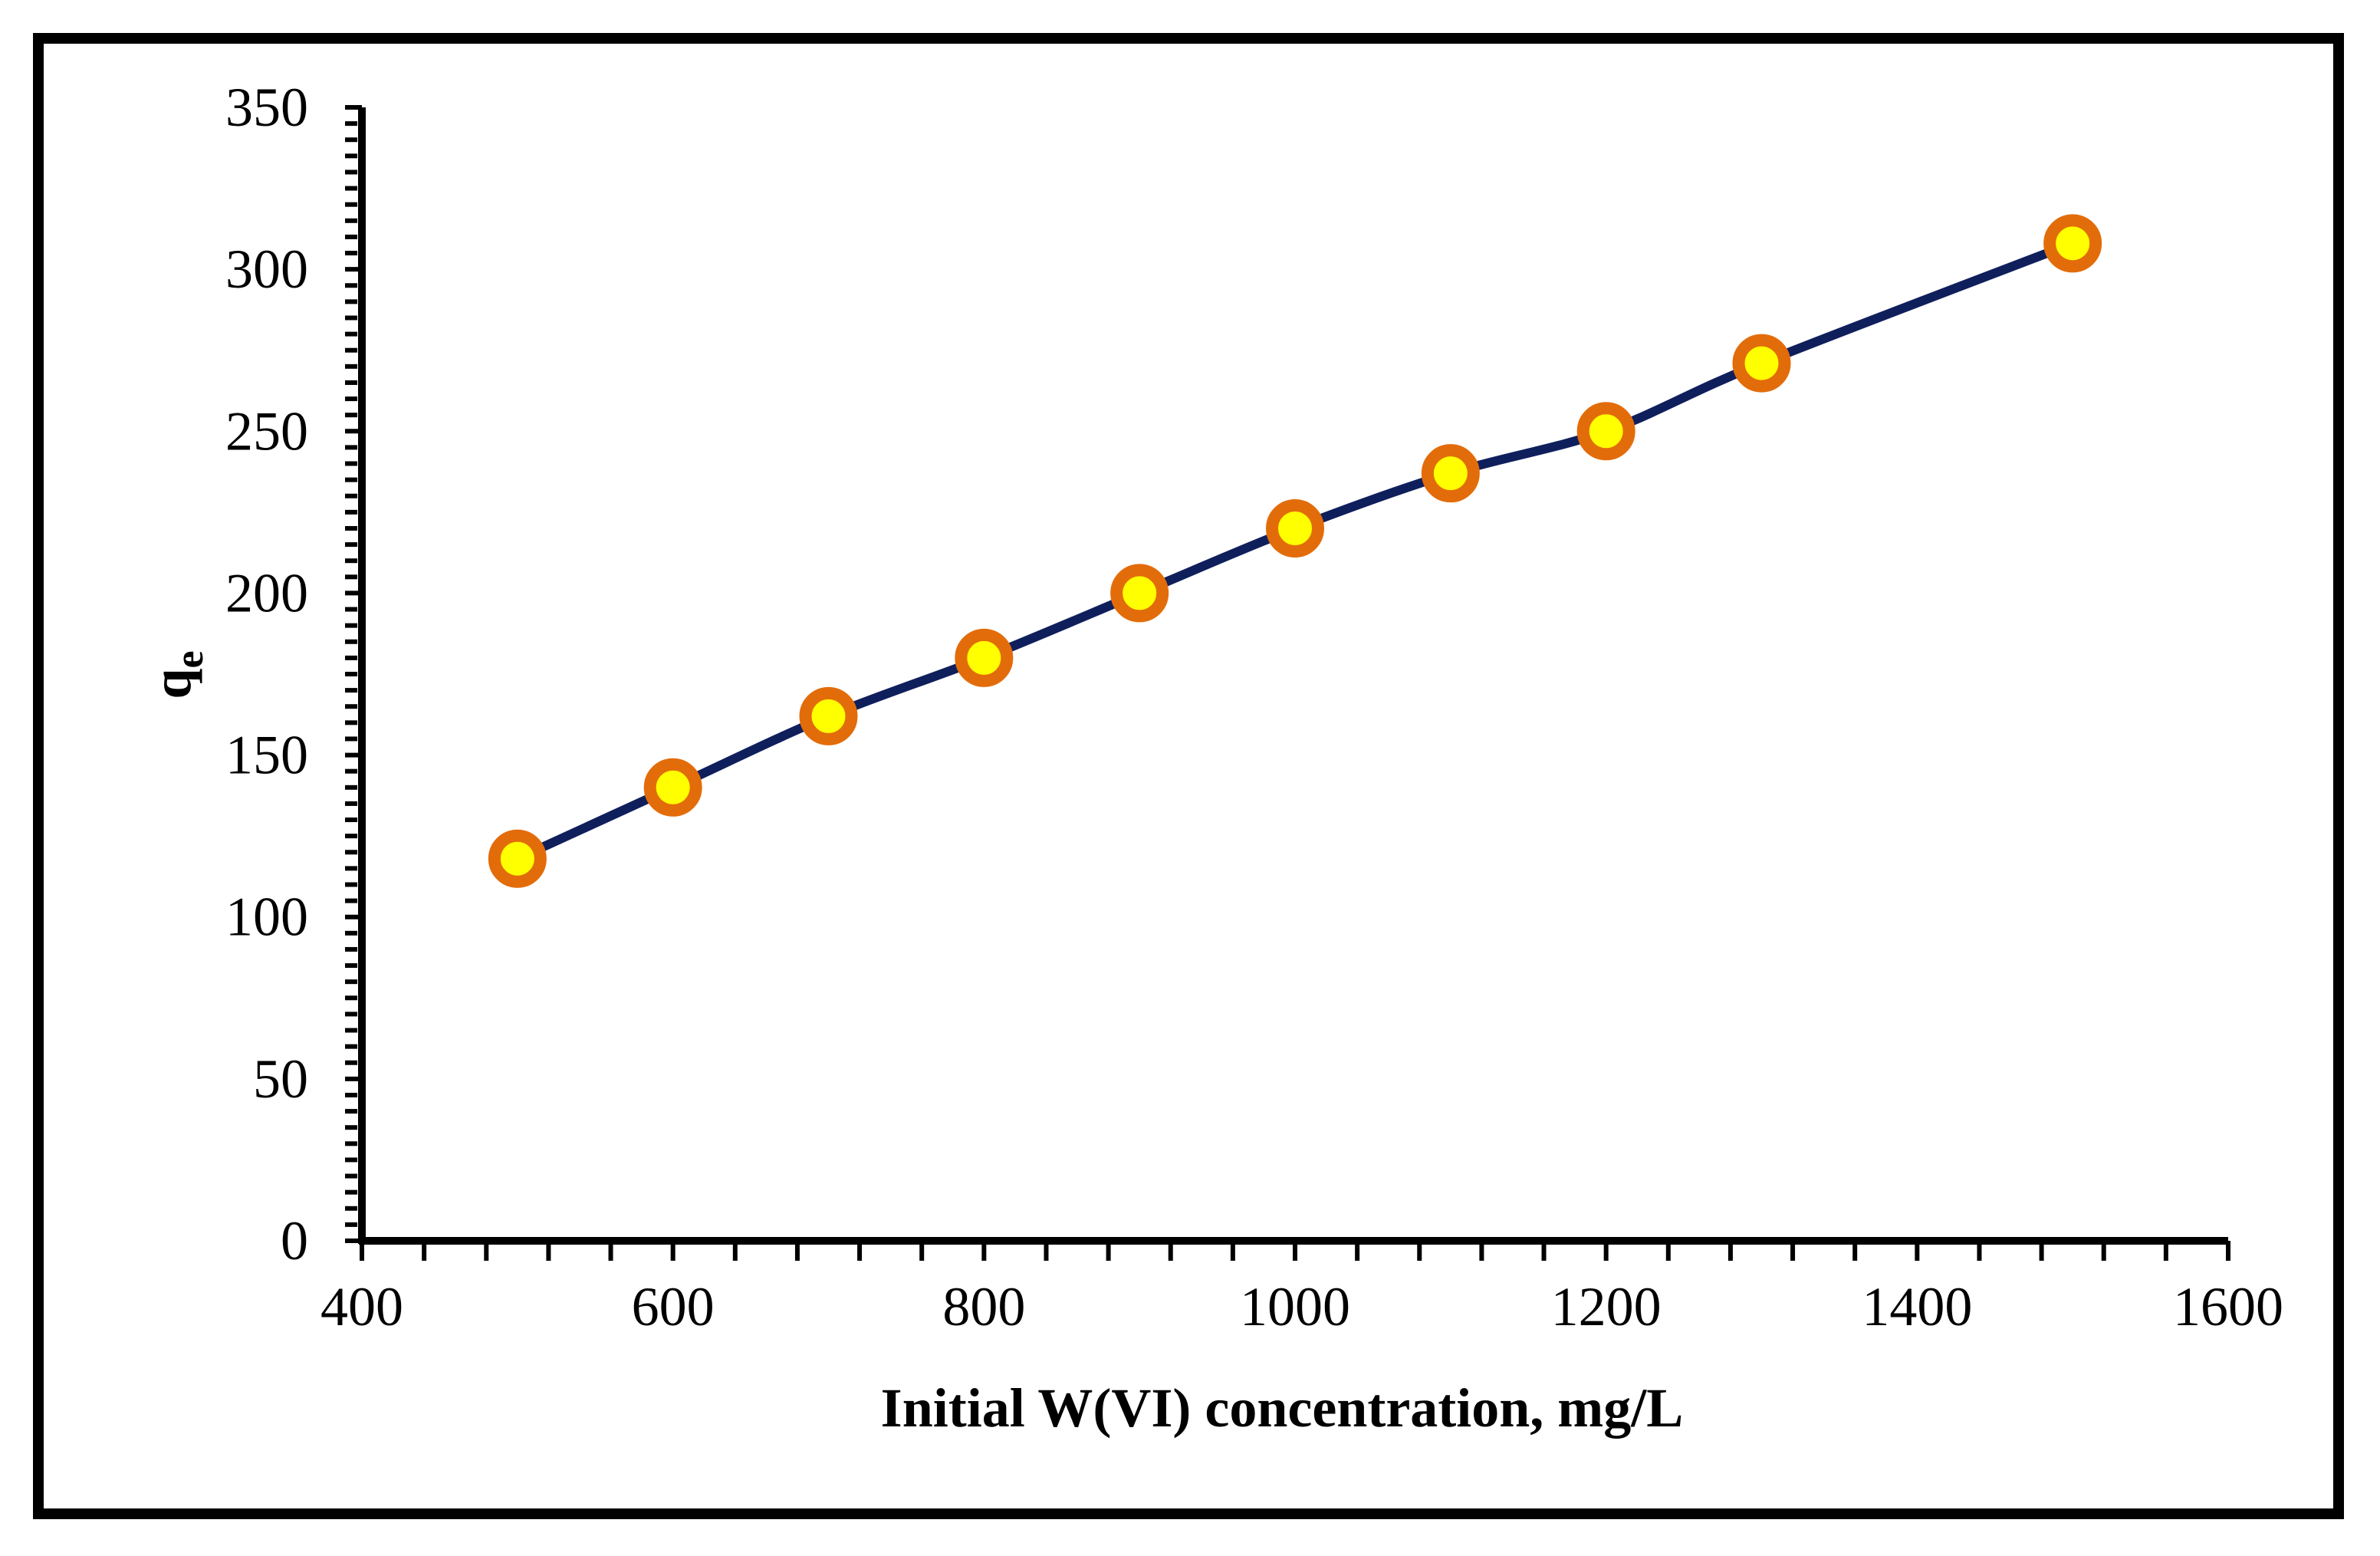 The height and width of the screenshot is (1556, 2380). What do you see at coordinates (1607, 1306) in the screenshot?
I see `x-tick-label: 1200` at bounding box center [1607, 1306].